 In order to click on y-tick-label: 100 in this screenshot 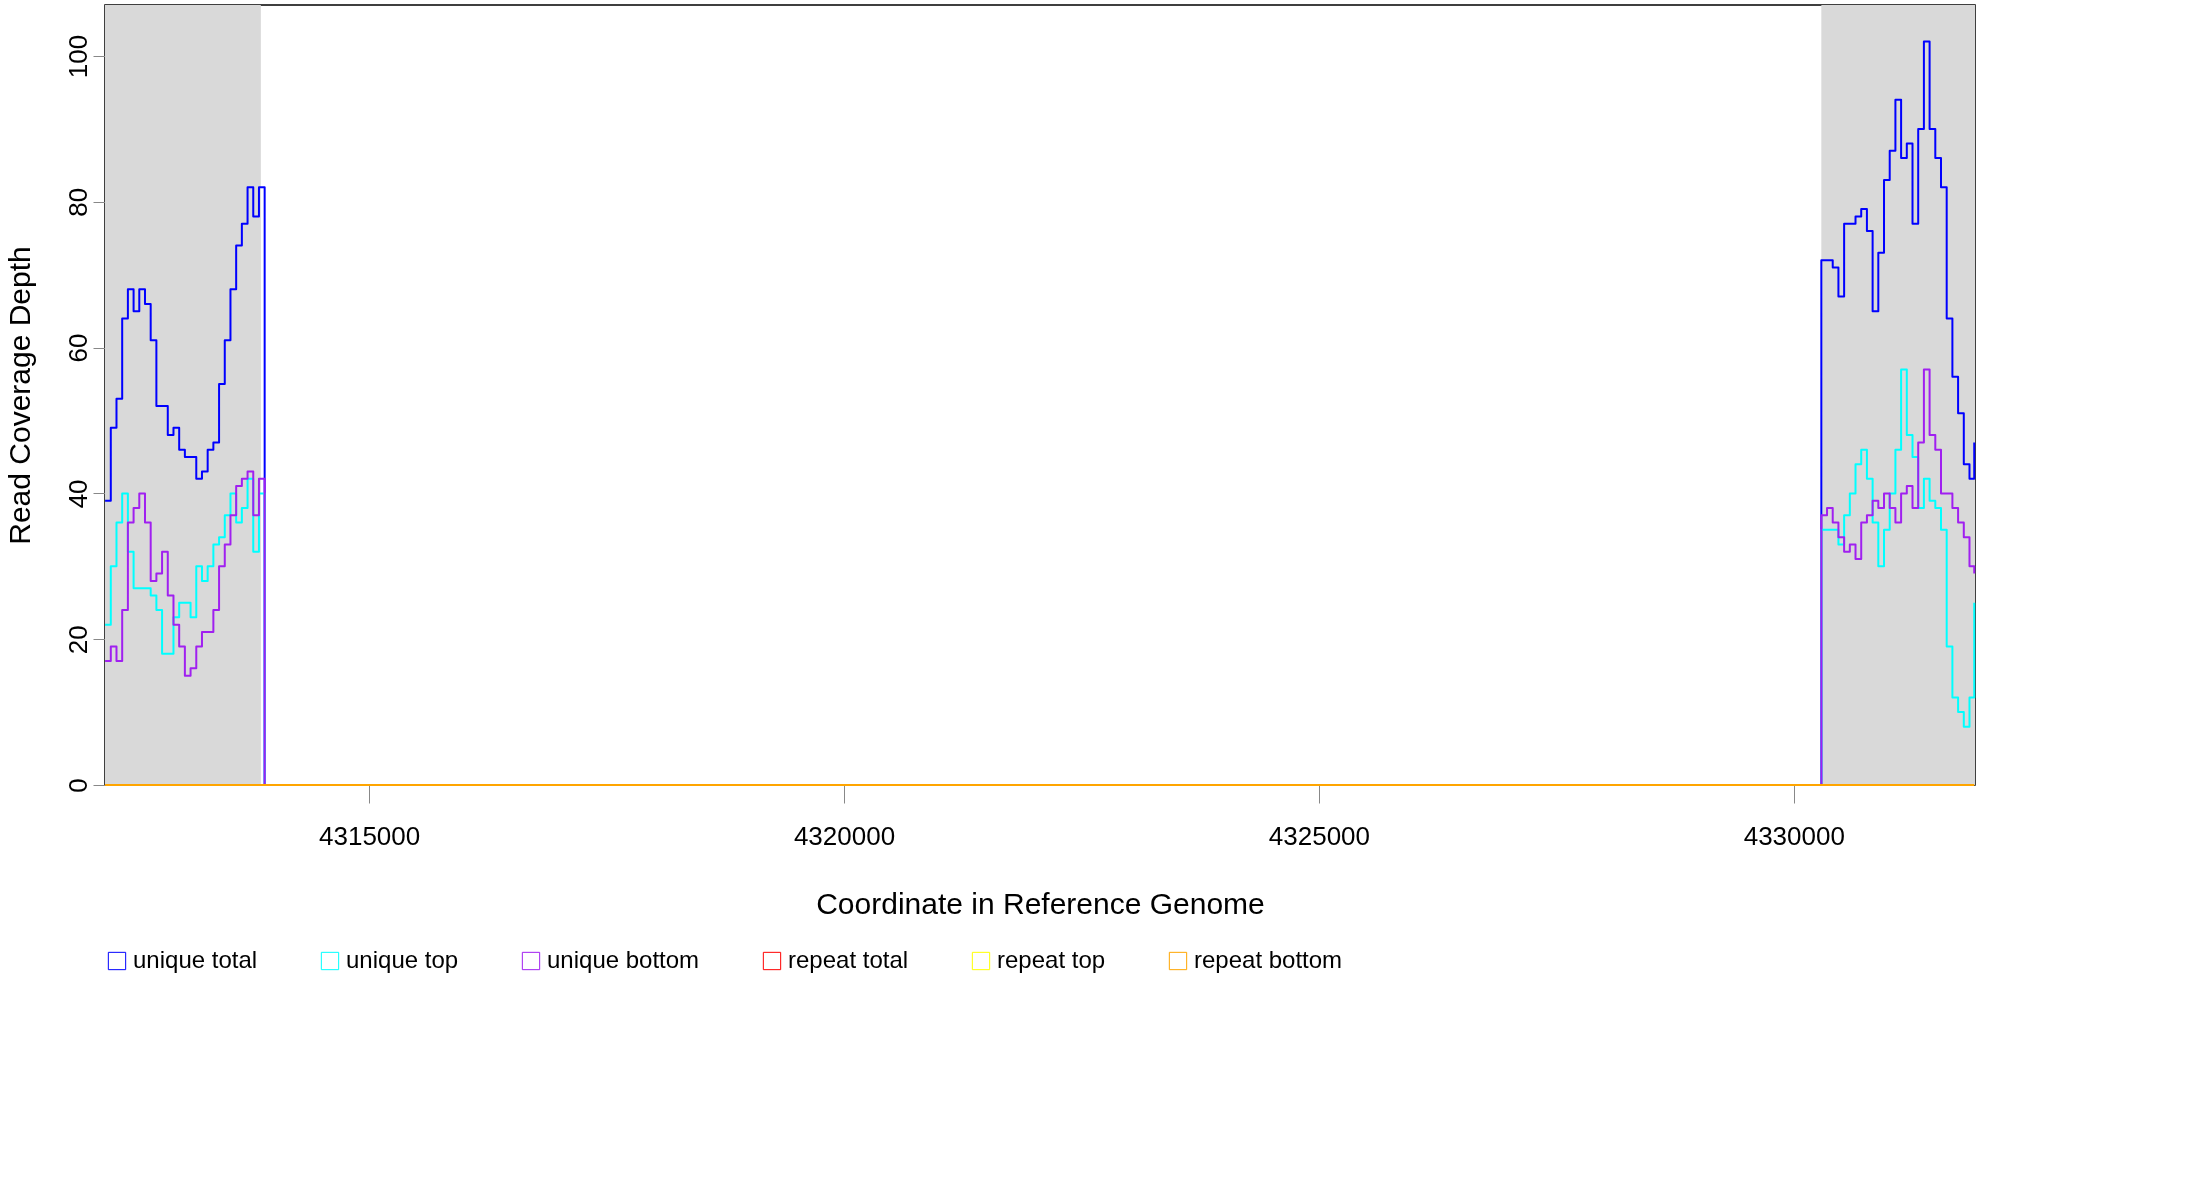, I will do `click(77, 56)`.